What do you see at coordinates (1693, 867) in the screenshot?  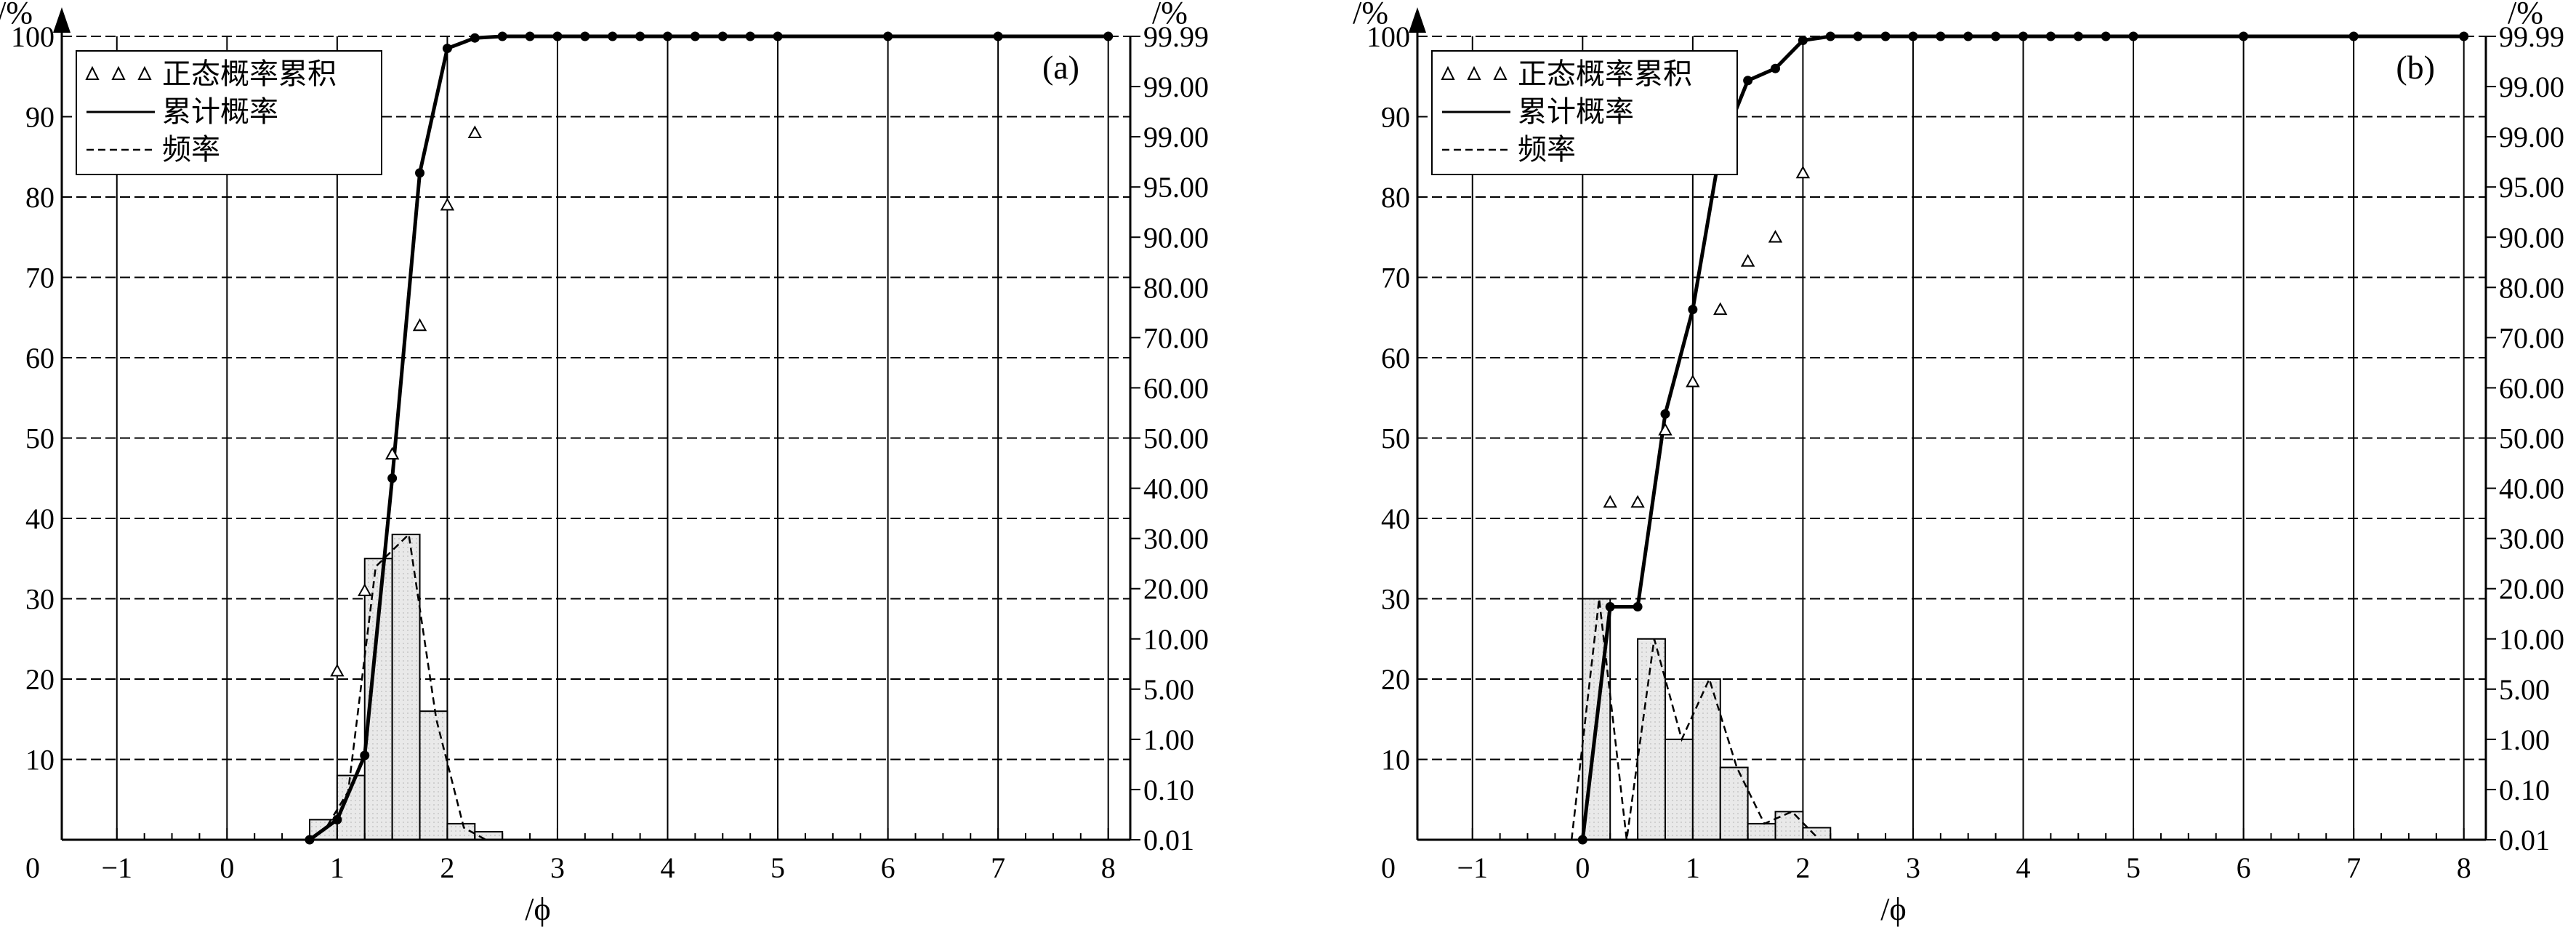 I see `x-tick-label: 1` at bounding box center [1693, 867].